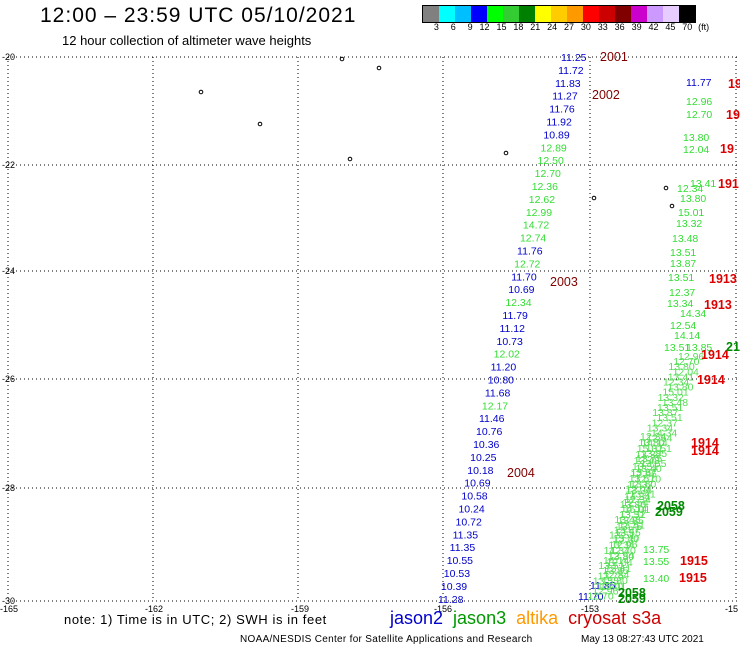 The height and width of the screenshot is (650, 740). What do you see at coordinates (518, 27) in the screenshot?
I see `legend-label: 18` at bounding box center [518, 27].